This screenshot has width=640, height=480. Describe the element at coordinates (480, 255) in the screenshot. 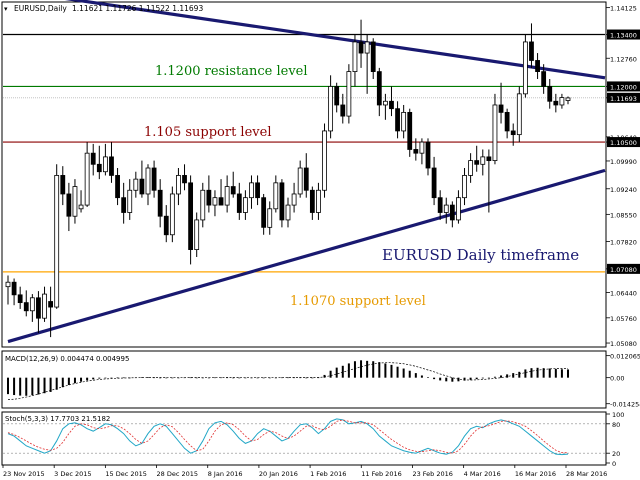

I see `timeframe-annotation: EURUSD Daily timeframe` at that location.